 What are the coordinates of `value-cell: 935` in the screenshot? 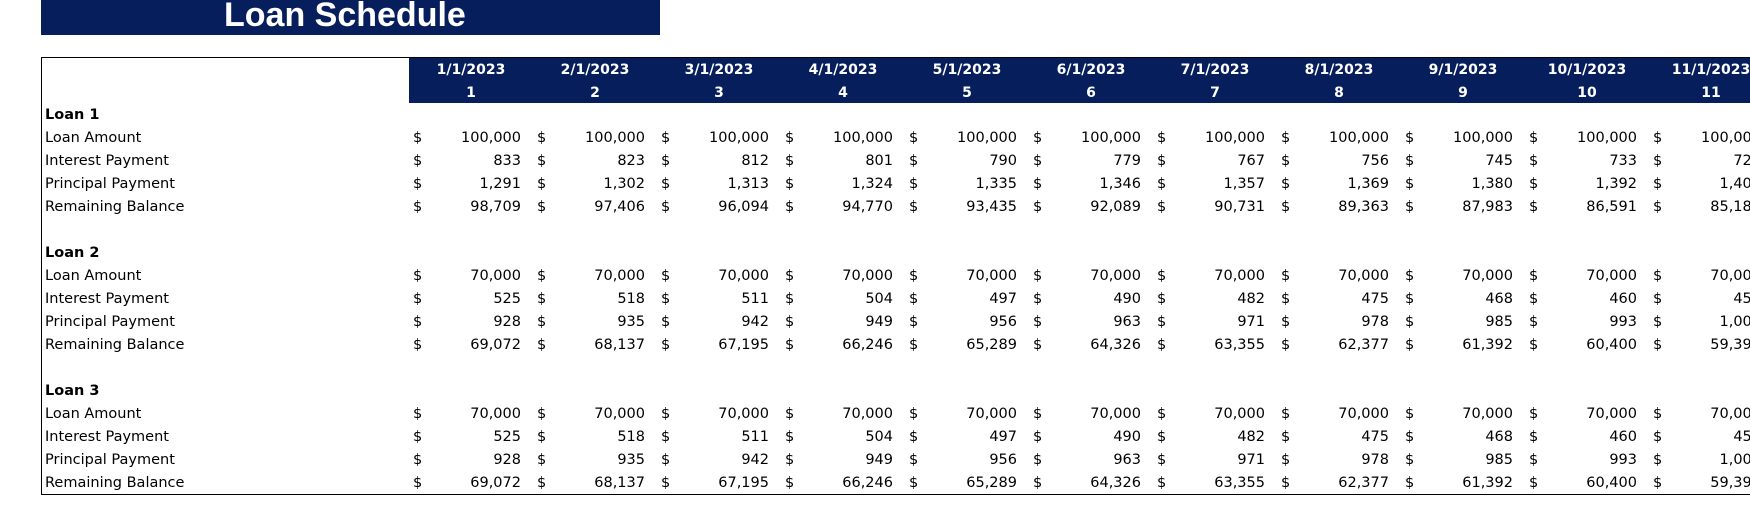 It's located at (631, 460).